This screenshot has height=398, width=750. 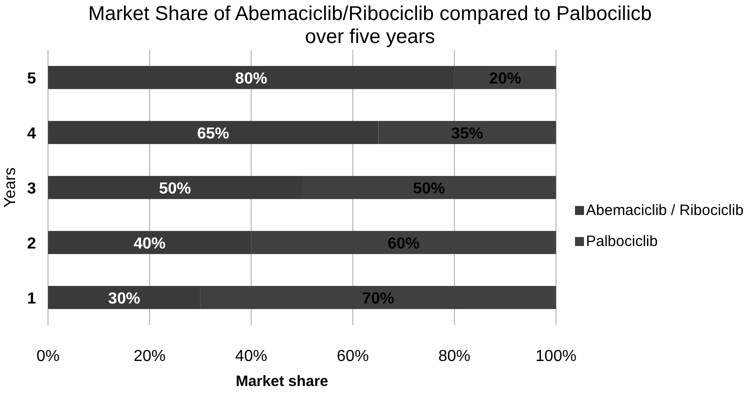 What do you see at coordinates (370, 25) in the screenshot?
I see `chart-title: Market Share of Abemaciclib/Ribociclib compared to Palbocilicb over five years` at bounding box center [370, 25].